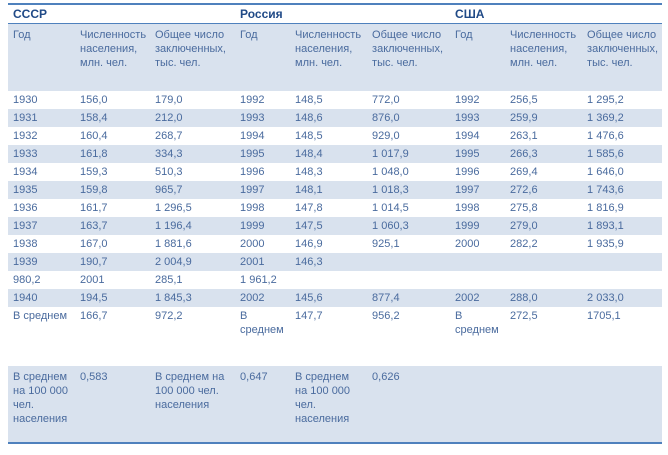 The height and width of the screenshot is (455, 668). Describe the element at coordinates (193, 225) in the screenshot. I see `prisoners-cell: 1 196,4` at that location.